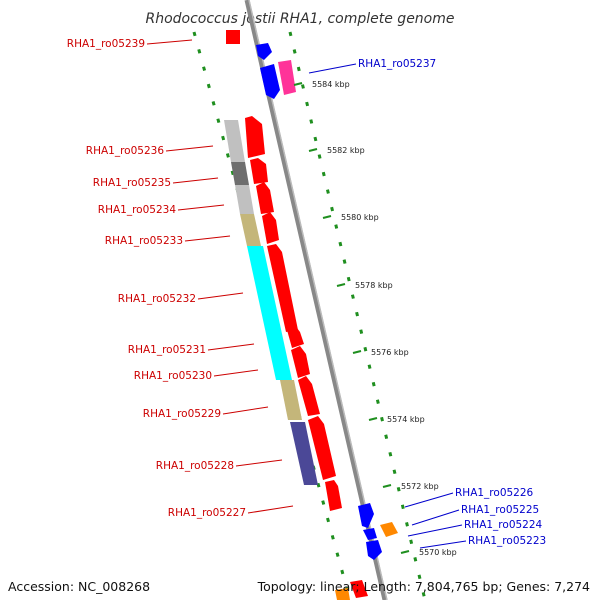 This screenshot has width=600, height=600. Describe the element at coordinates (79, 586) in the screenshot. I see `accession-text: Accession: NC_008268` at that location.